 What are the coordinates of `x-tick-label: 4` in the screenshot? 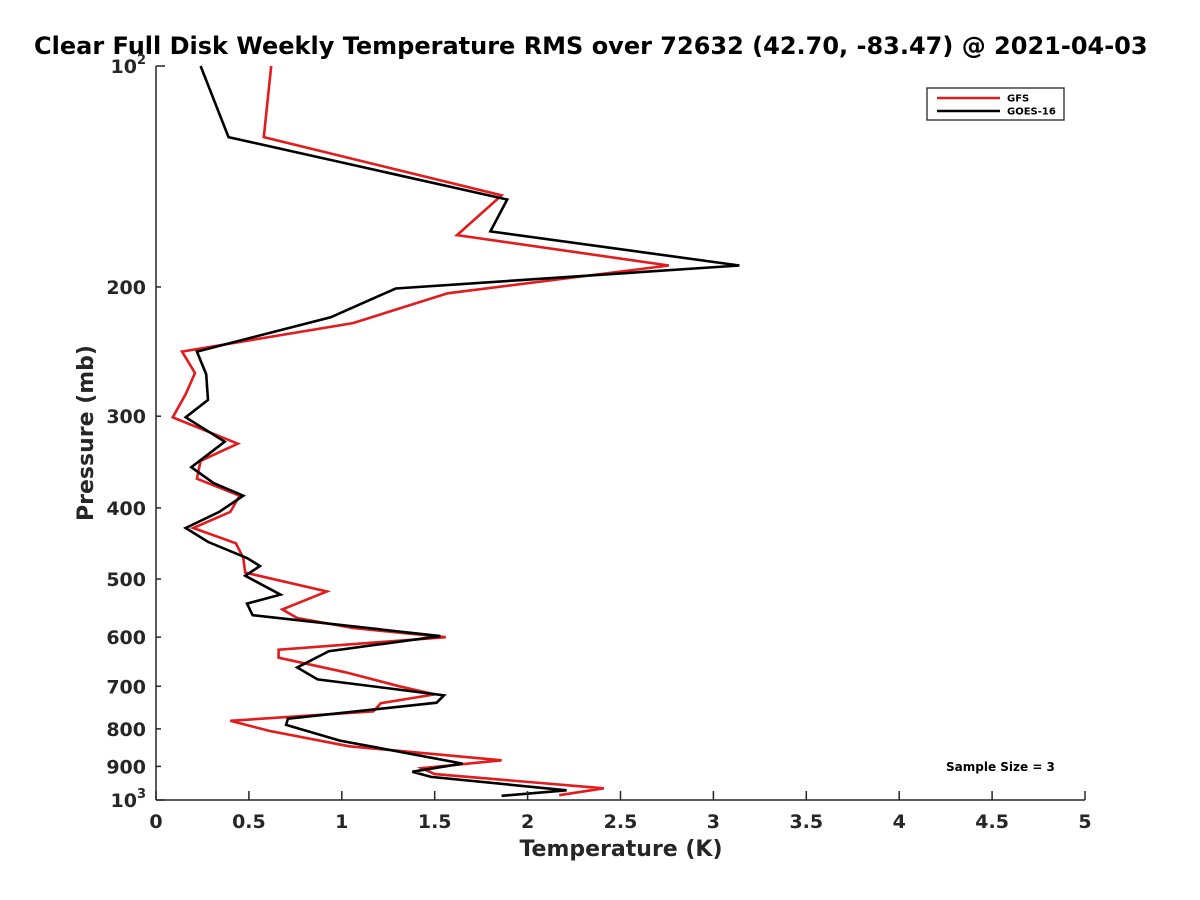 It's located at (899, 822).